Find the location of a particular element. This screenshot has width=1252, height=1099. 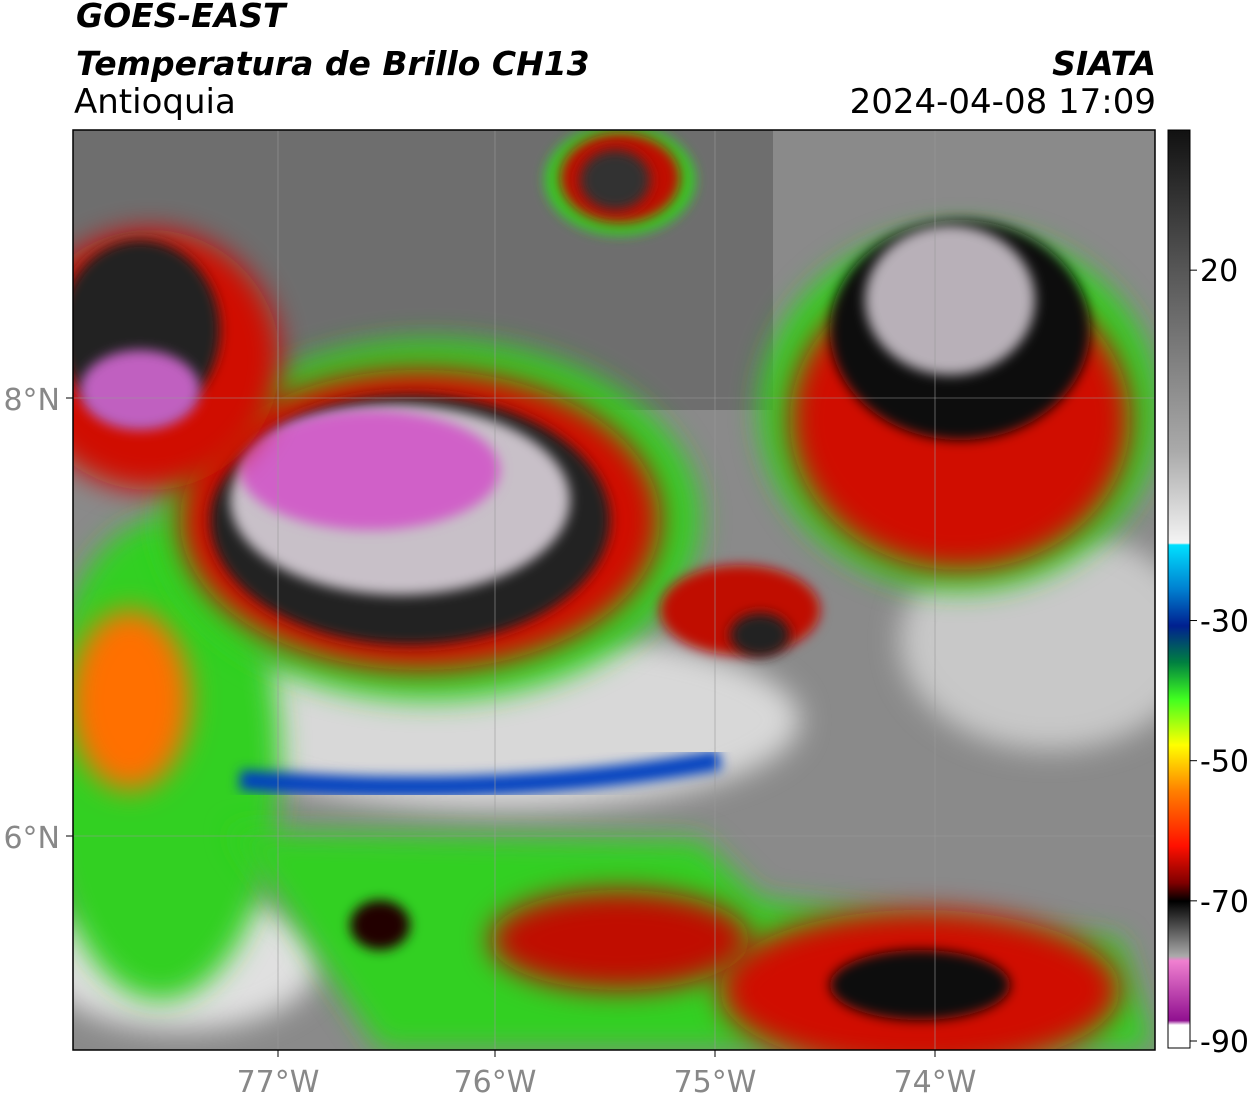

lon-label: 77°W is located at coordinates (278, 1082).